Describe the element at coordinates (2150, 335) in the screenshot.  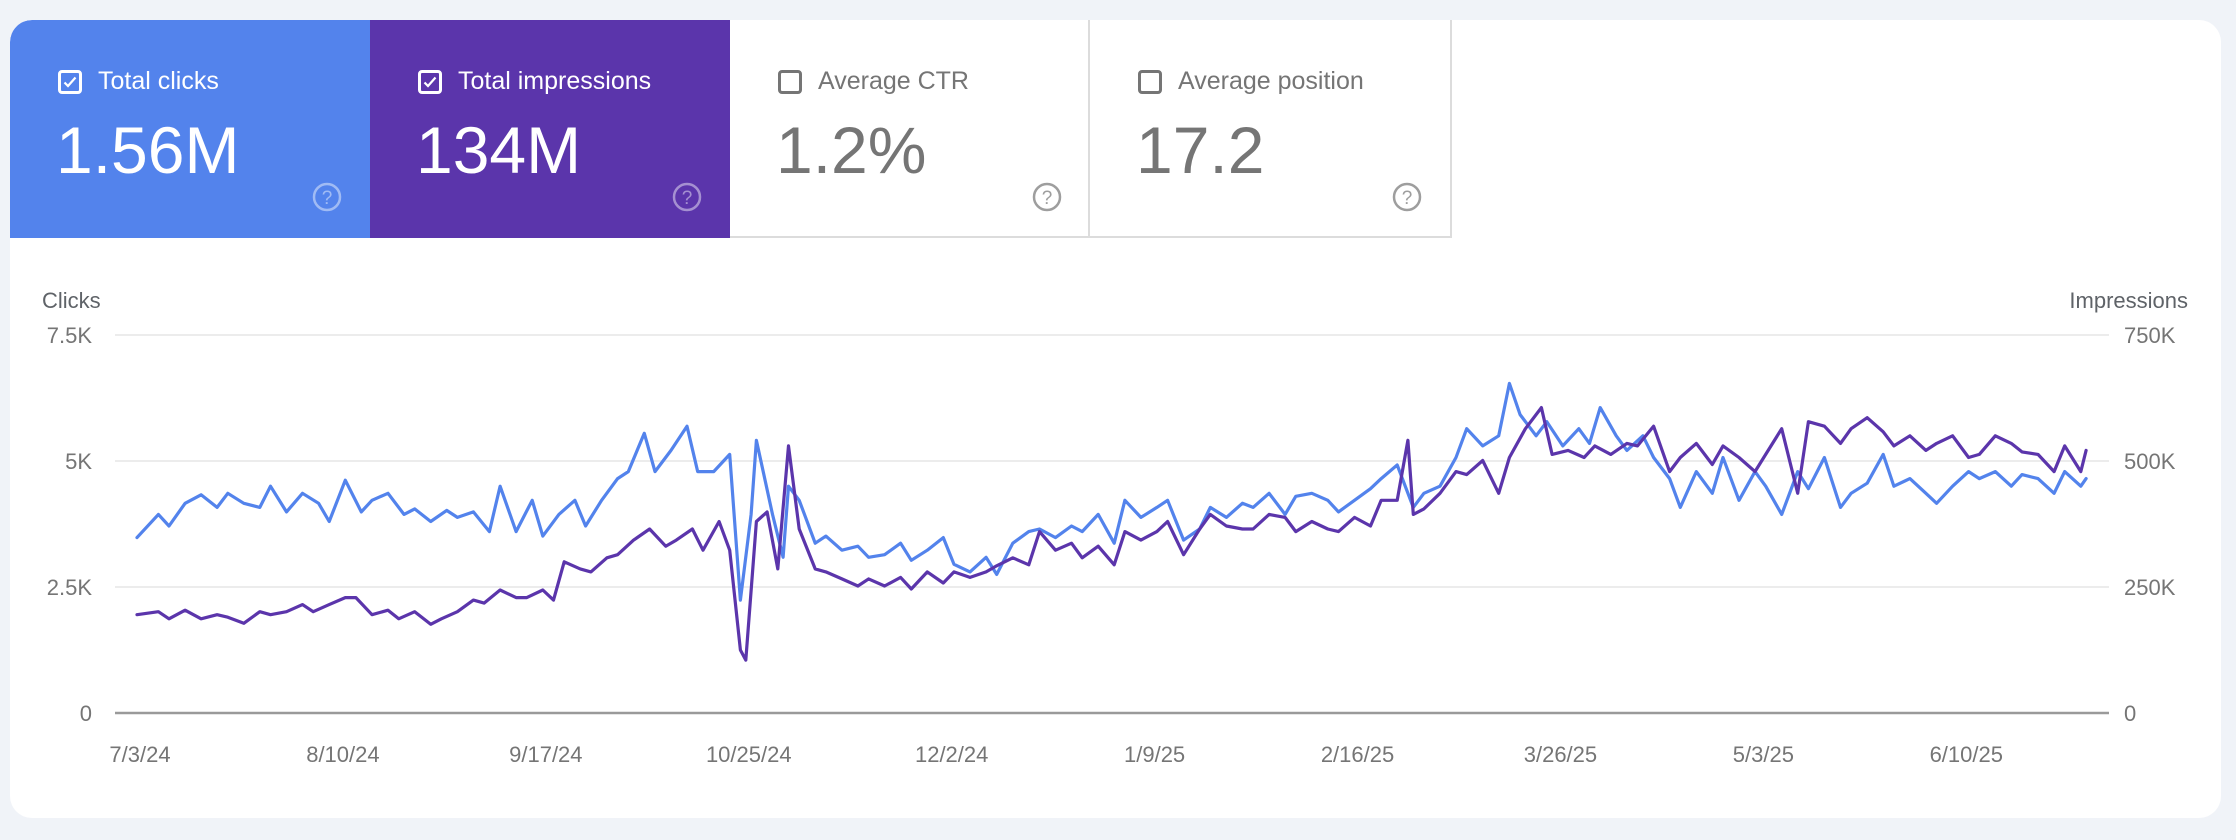
I see `right-axis-tick-label: 750K` at that location.